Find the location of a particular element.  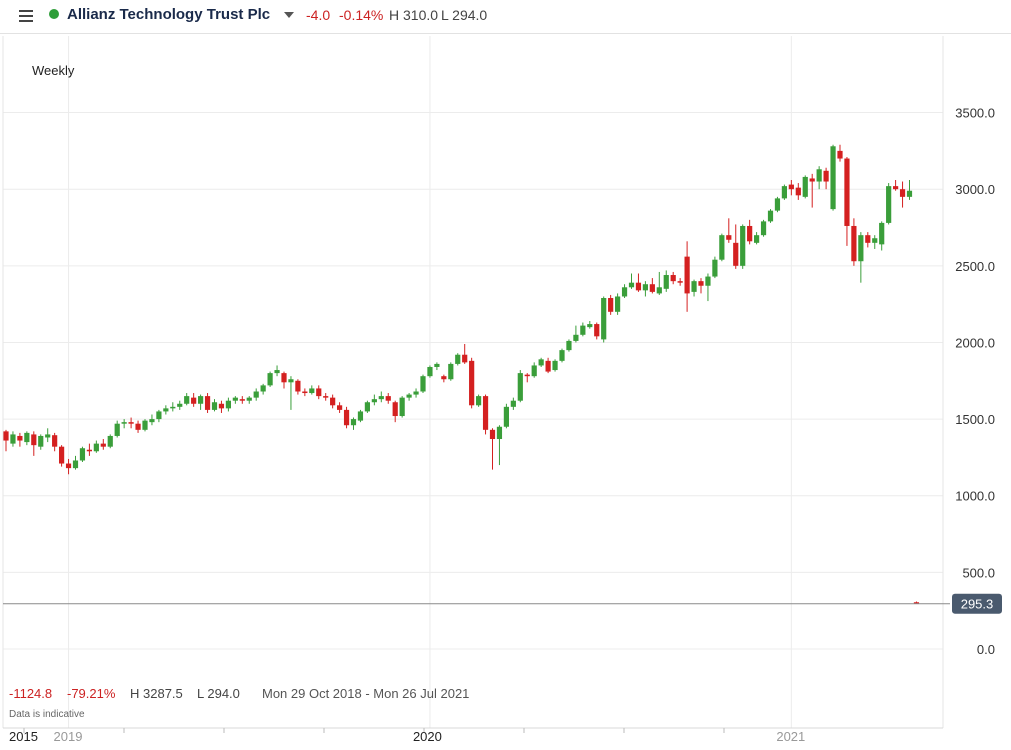

hamburger-menu-icon is located at coordinates (26, 15).